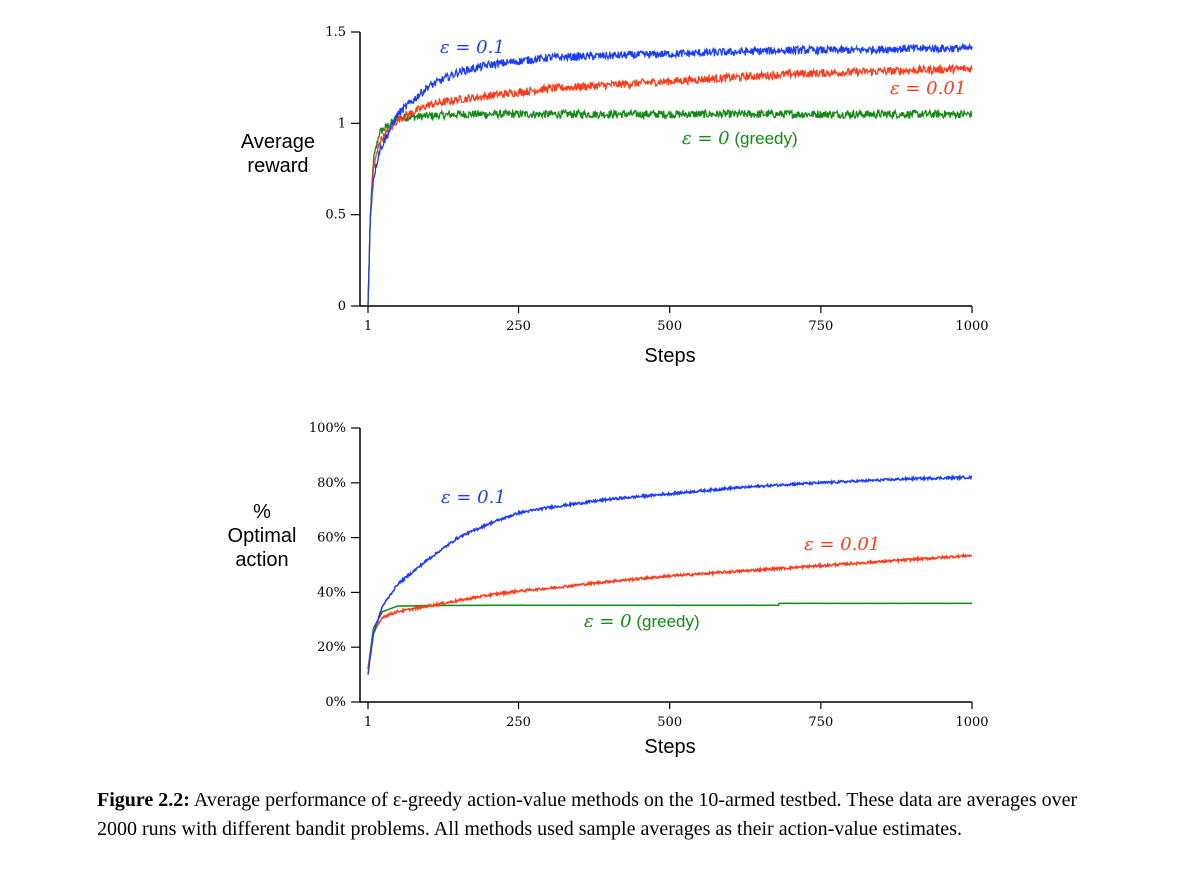 The width and height of the screenshot is (1178, 880). Describe the element at coordinates (331, 483) in the screenshot. I see `y-tick-label: 80%` at that location.